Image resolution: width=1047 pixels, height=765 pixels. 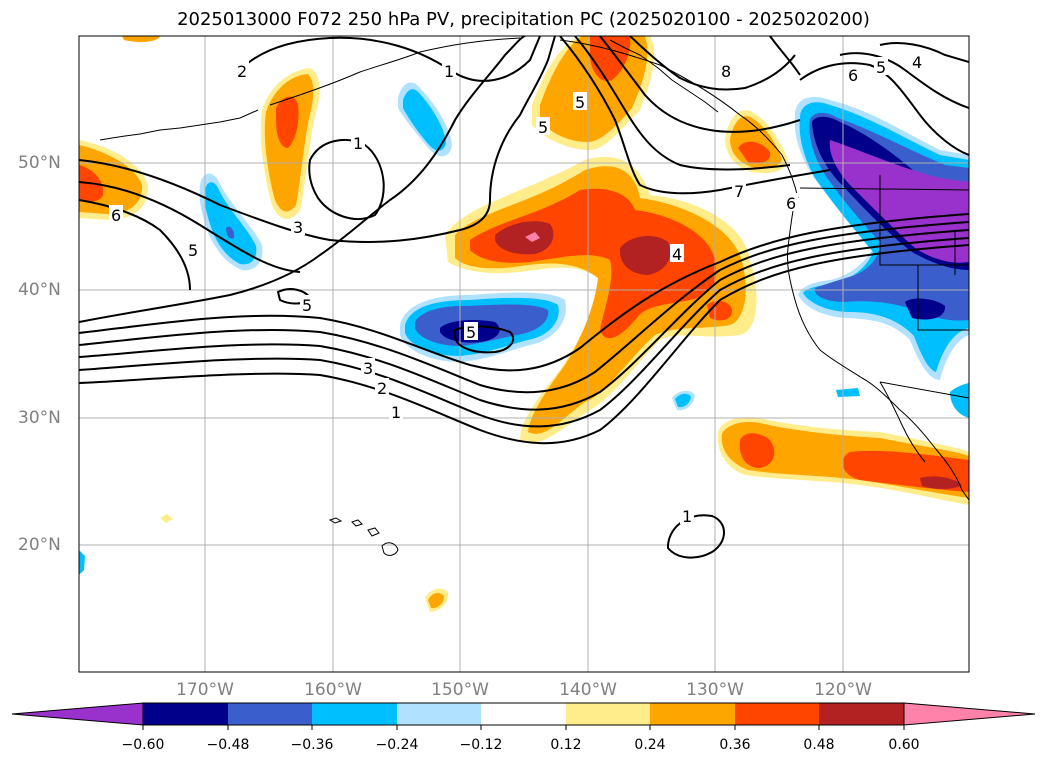 I want to click on precip-plume-pink, so click(x=532, y=237).